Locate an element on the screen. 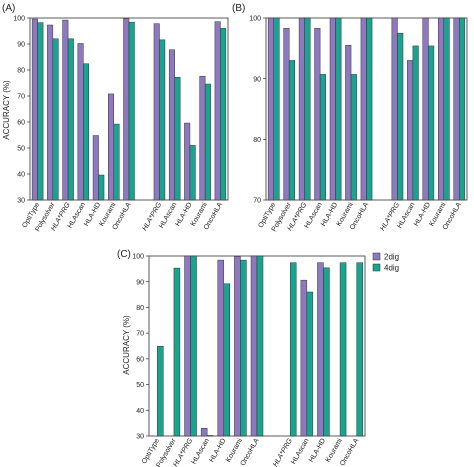  legend-label-2dig: 2dig is located at coordinates (391, 257).